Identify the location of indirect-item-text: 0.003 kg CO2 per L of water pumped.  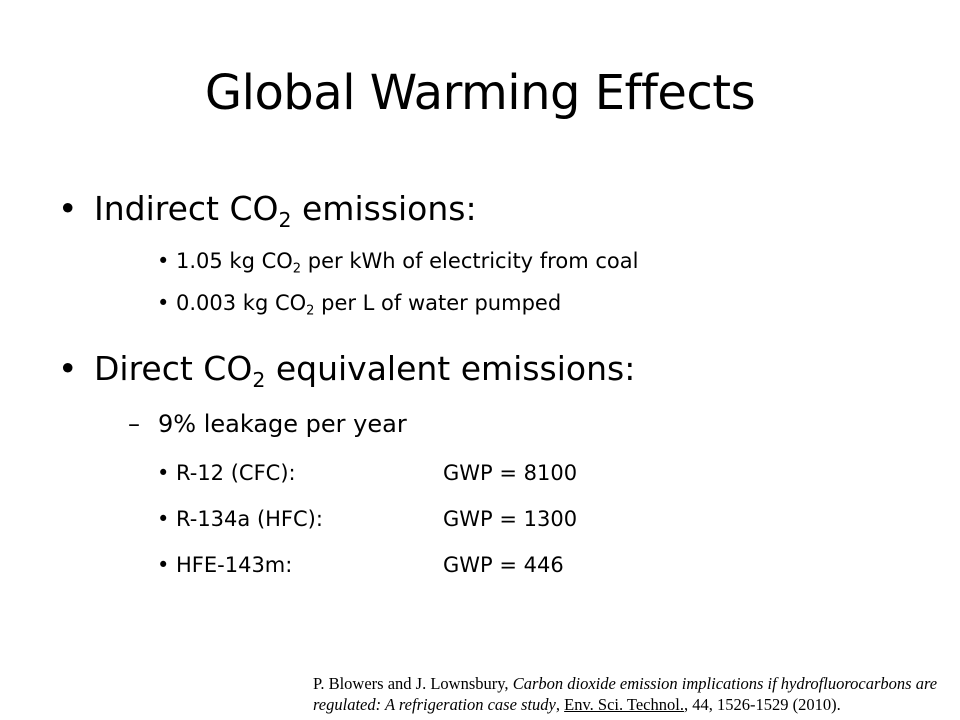
(369, 305).